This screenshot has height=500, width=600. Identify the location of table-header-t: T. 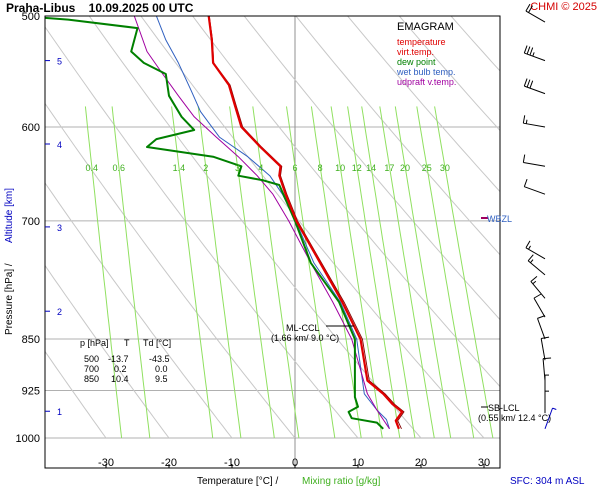
(127, 343).